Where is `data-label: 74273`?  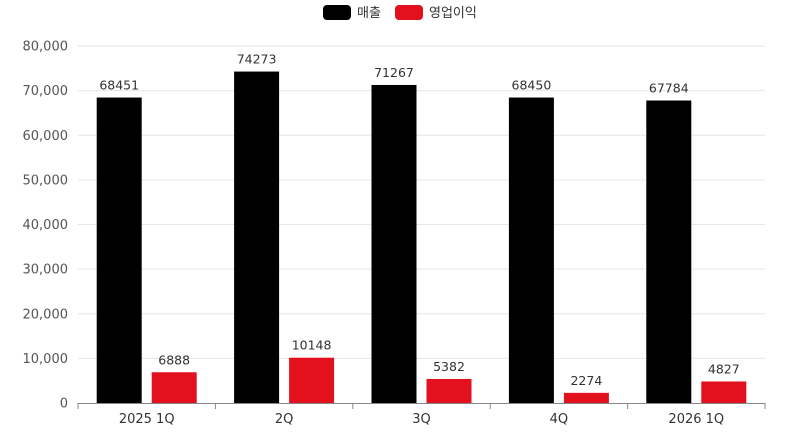
data-label: 74273 is located at coordinates (257, 59).